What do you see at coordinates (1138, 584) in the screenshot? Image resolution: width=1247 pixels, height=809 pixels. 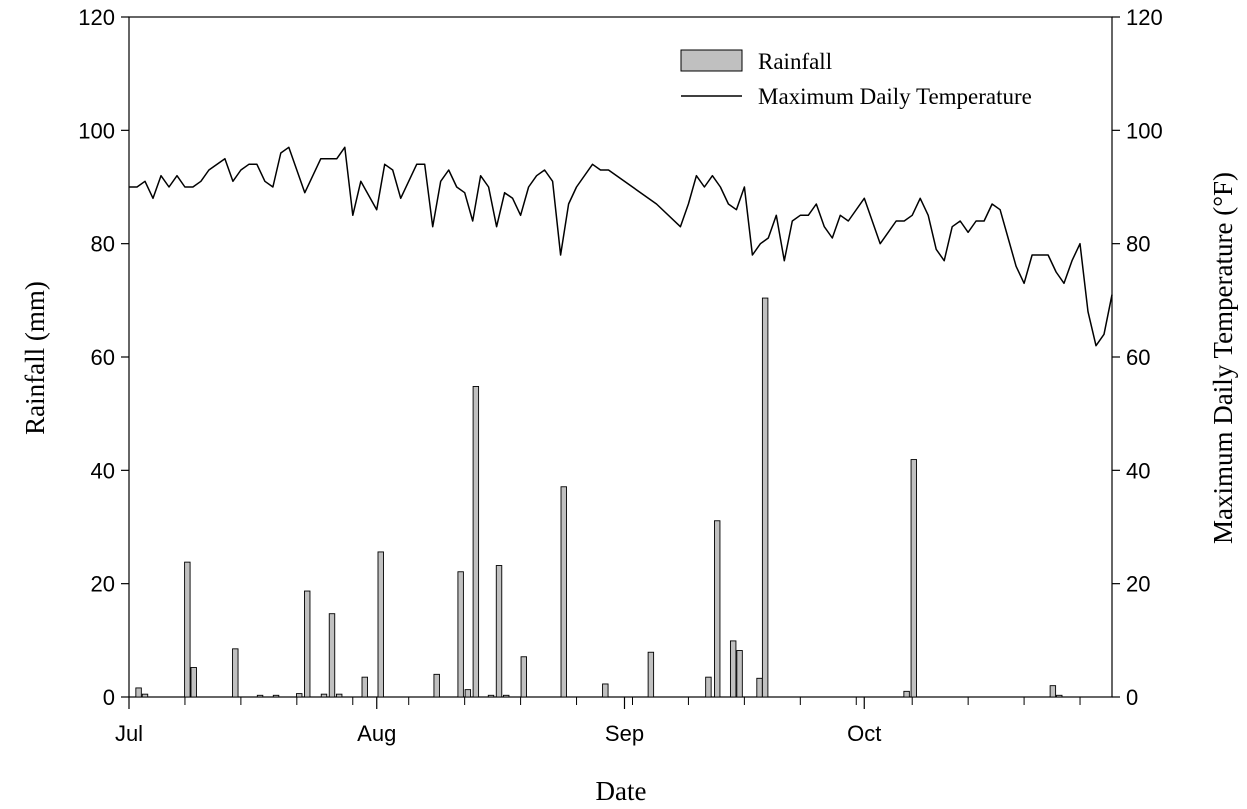 I see `y-right-tick-label: 20` at bounding box center [1138, 584].